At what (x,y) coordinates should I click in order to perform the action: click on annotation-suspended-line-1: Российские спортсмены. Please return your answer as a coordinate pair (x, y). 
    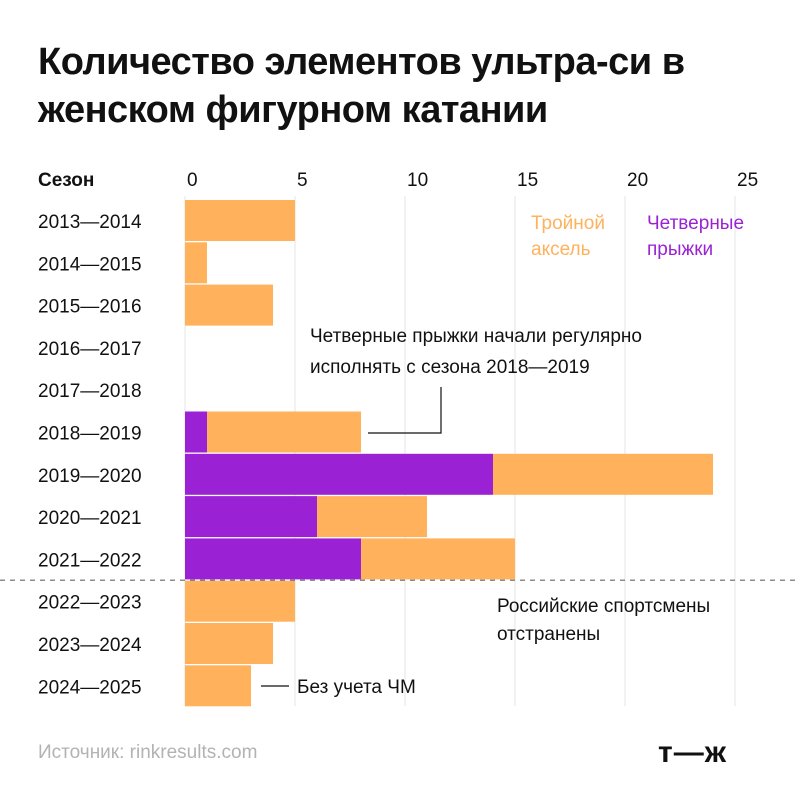
    Looking at the image, I should click on (603, 606).